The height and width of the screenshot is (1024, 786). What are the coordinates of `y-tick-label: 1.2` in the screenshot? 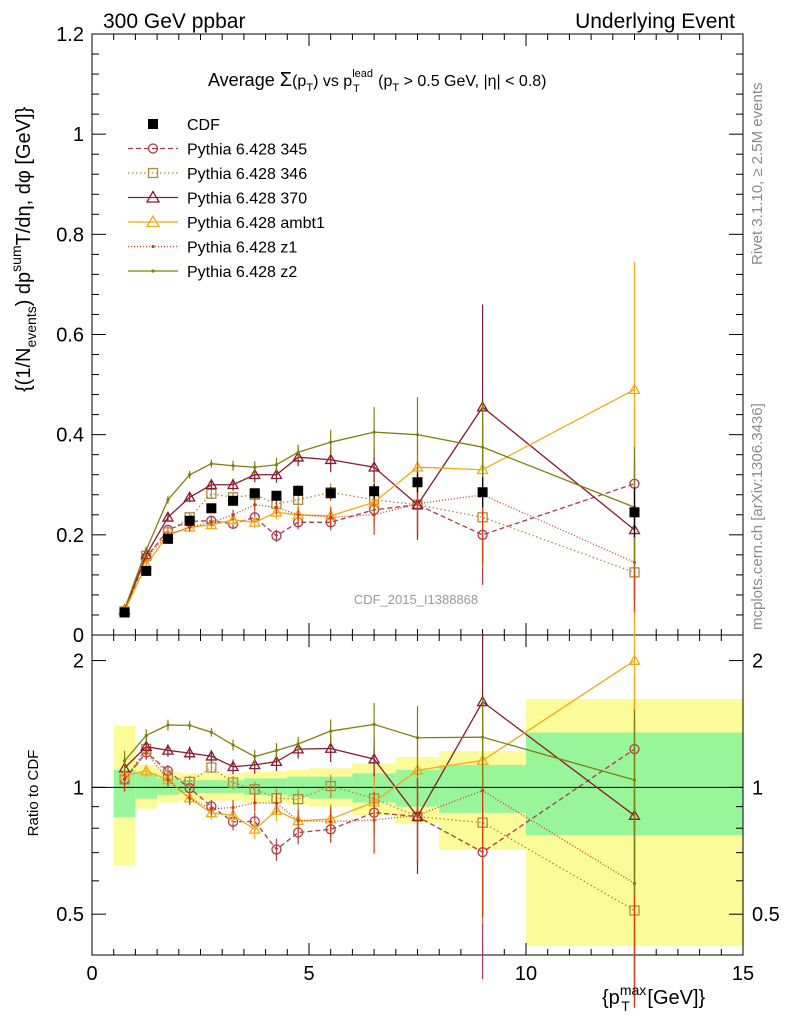 It's located at (70, 35).